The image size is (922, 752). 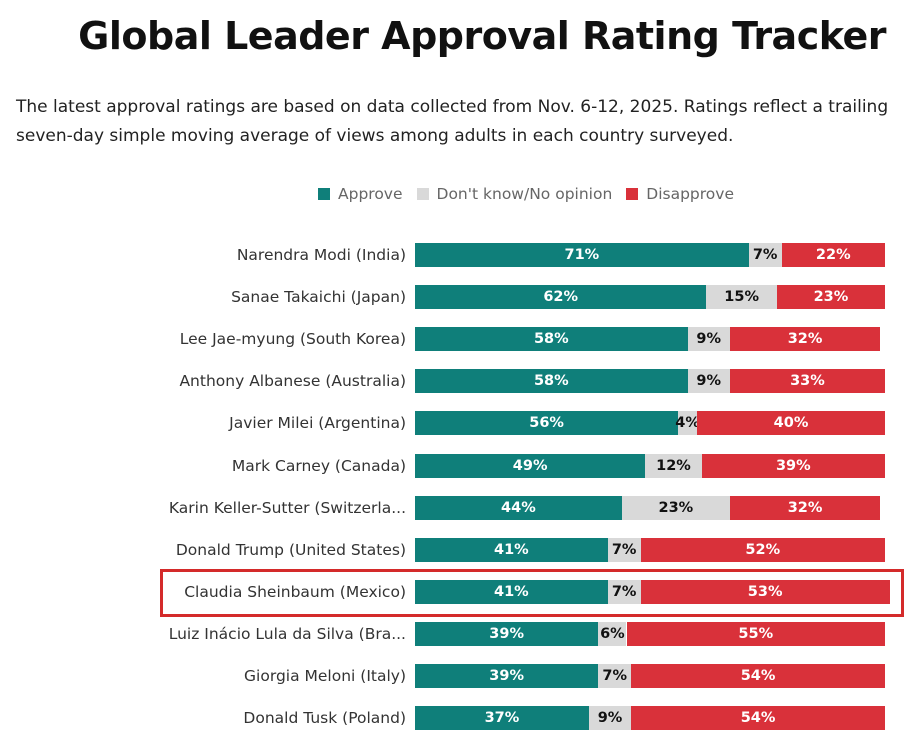 I want to click on bar-segment-approve: 37%, so click(x=502, y=718).